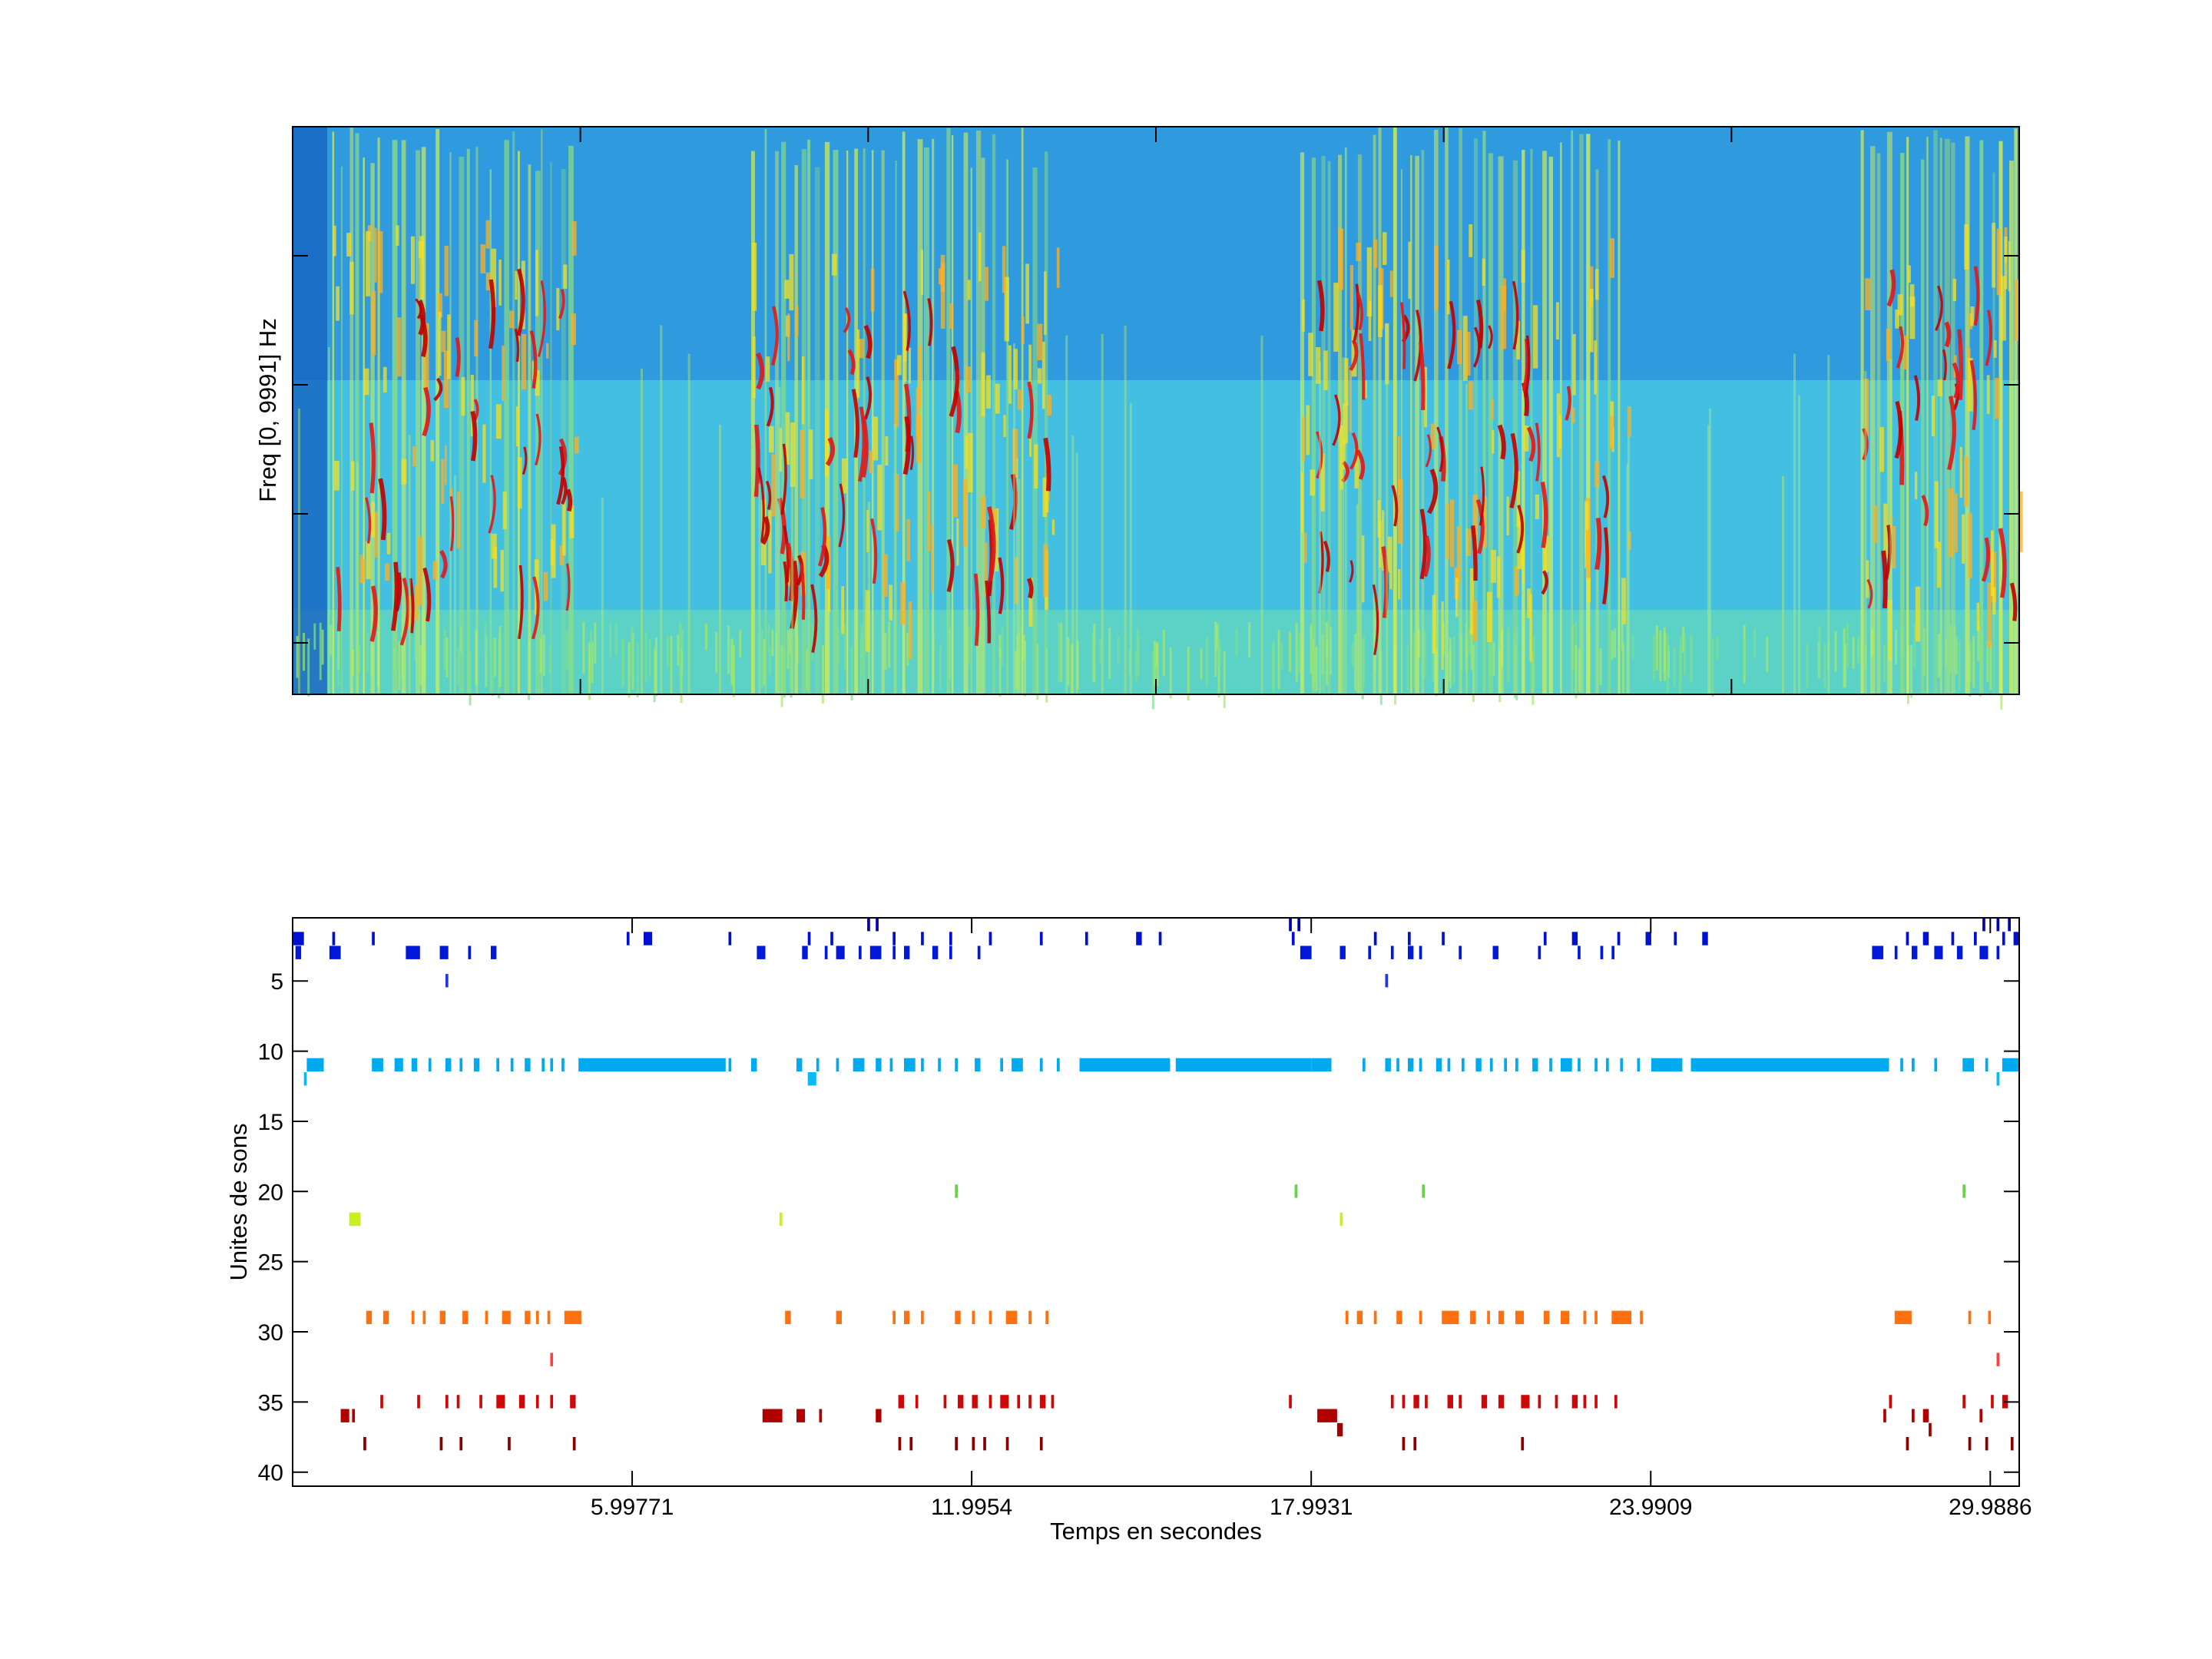  Describe the element at coordinates (267, 410) in the screenshot. I see `spectrogram-ylabel: Freq [0, 9991] Hz` at that location.